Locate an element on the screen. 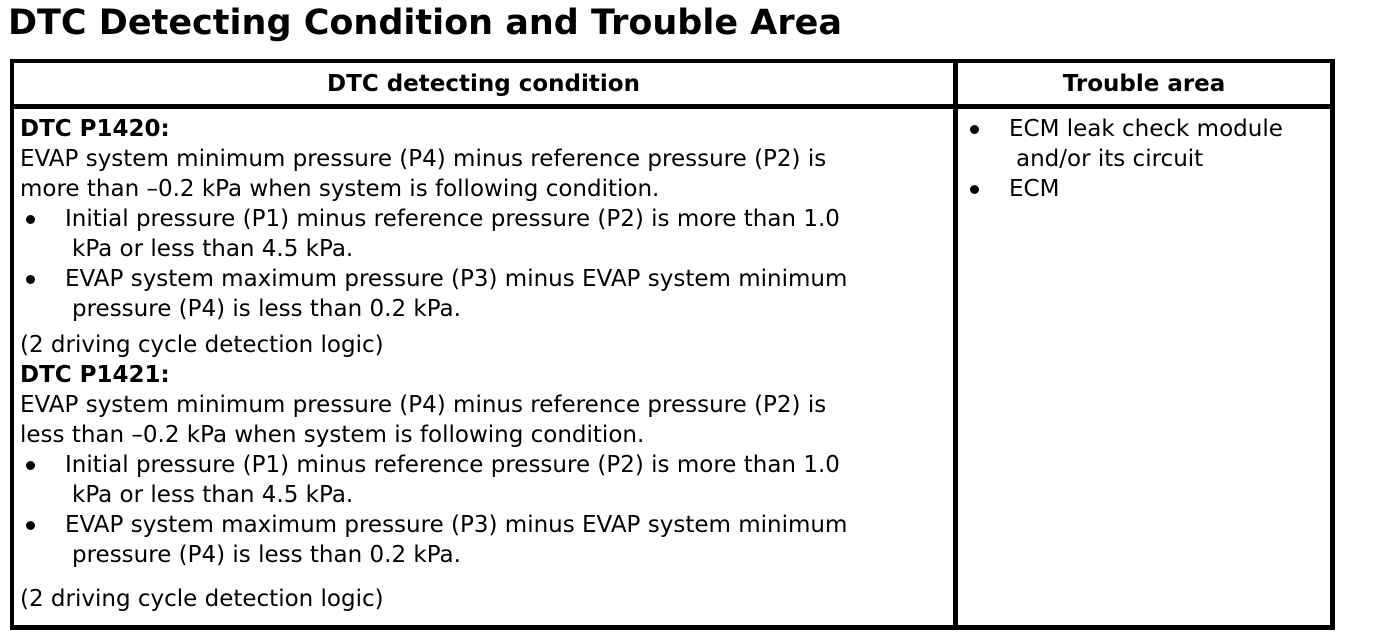  trouble-area-item: ECM leak check module and/or its circuit is located at coordinates (1143, 144).